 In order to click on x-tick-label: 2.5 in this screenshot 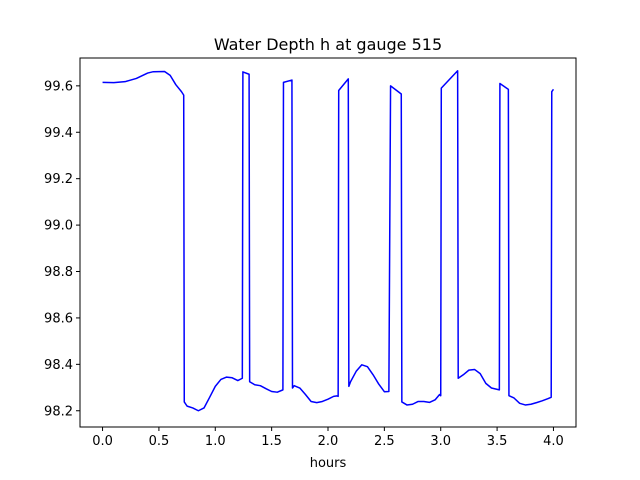, I will do `click(384, 441)`.